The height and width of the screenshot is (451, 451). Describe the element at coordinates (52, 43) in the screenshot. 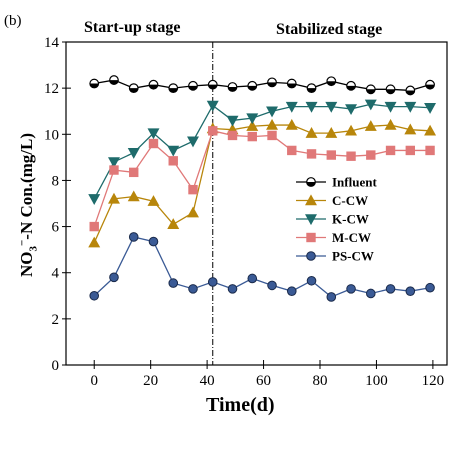

I see `y-tick-label: 14` at that location.